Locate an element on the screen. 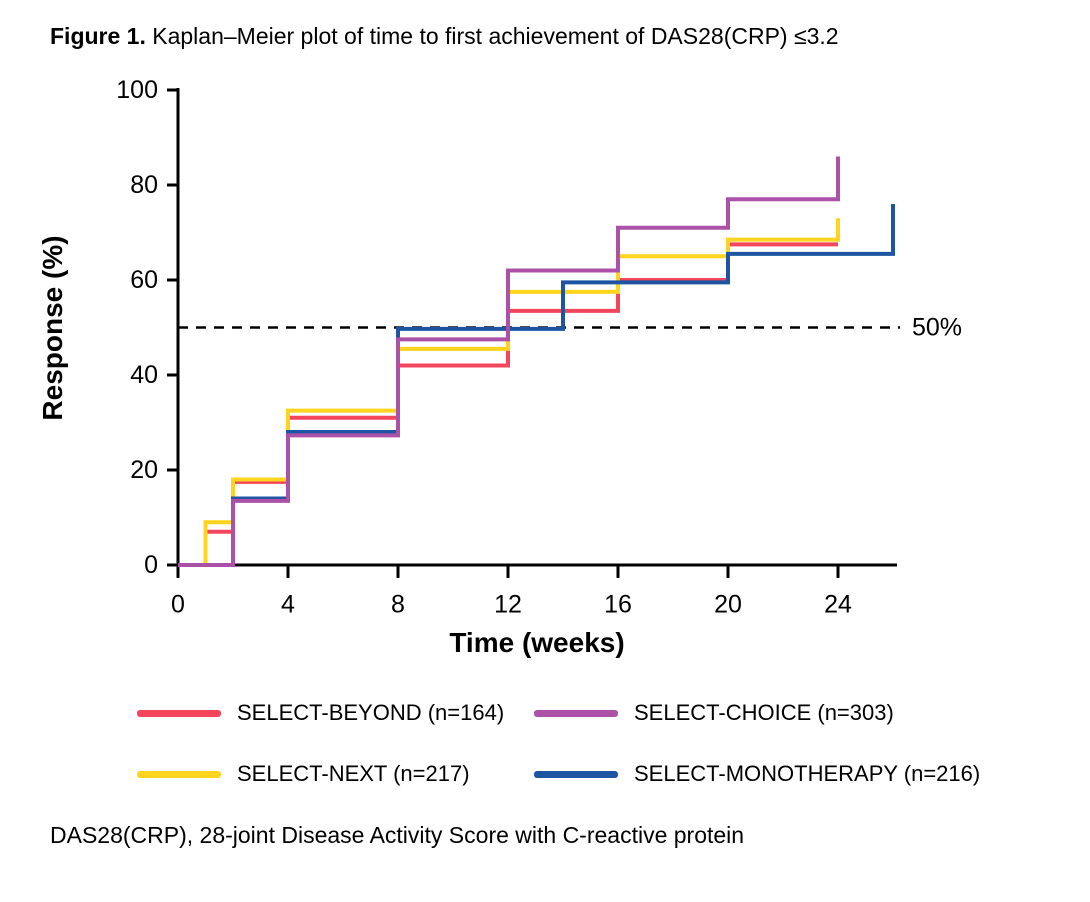 This screenshot has width=1090, height=902. legend-label: SELECT-BEYOND (n=164) is located at coordinates (371, 712).